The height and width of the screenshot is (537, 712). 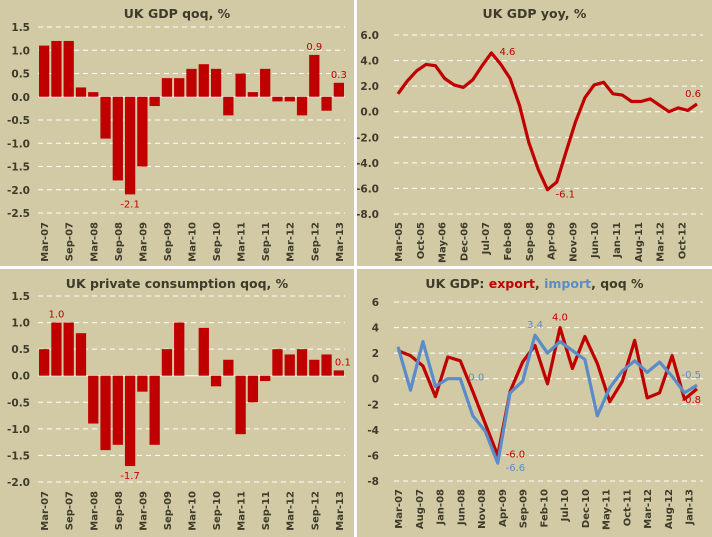 What do you see at coordinates (266, 510) in the screenshot?
I see `x-tick-label: Sep-11` at bounding box center [266, 510].